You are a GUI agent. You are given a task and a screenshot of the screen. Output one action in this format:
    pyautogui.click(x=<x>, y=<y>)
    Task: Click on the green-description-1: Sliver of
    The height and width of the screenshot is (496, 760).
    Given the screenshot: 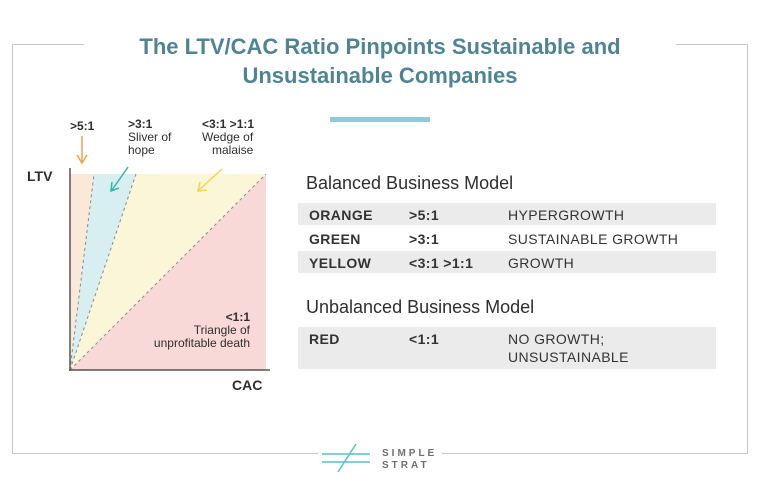 What is the action you would take?
    pyautogui.click(x=150, y=137)
    